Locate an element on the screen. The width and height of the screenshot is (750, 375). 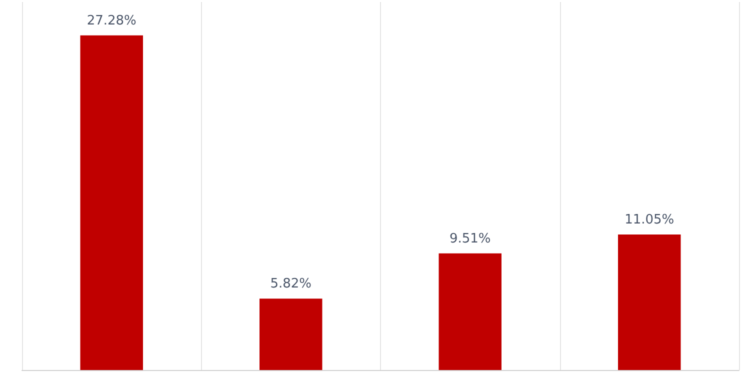
data-label: 27.28% is located at coordinates (111, 20).